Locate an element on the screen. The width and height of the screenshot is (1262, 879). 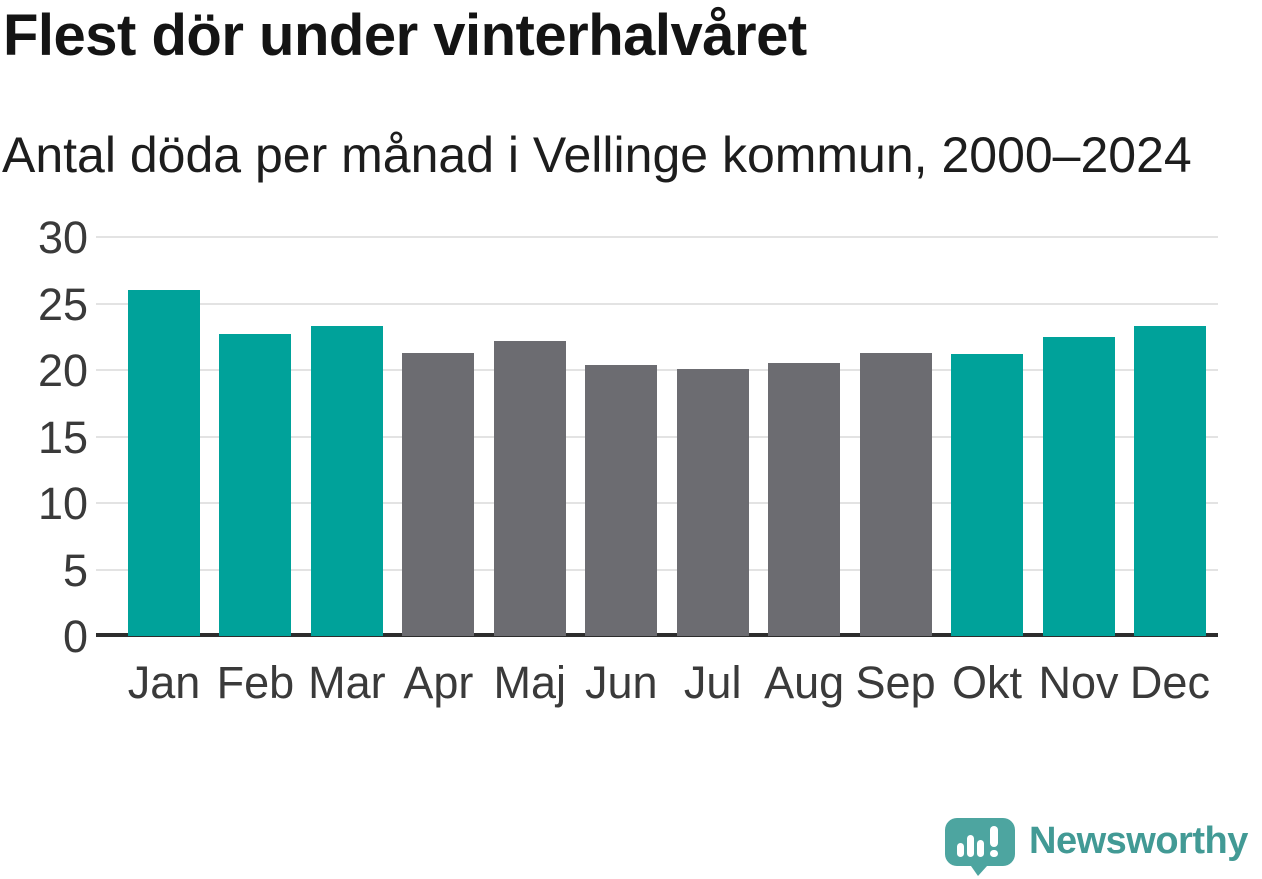
y-tick-label: 25 is located at coordinates (62, 304).